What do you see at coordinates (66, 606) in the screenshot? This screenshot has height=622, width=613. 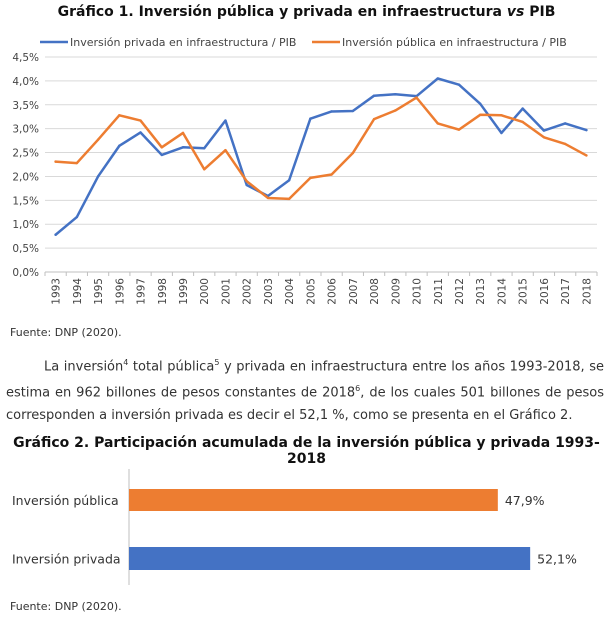 I see `chart2-source: Fuente: DNP (2020).` at bounding box center [66, 606].